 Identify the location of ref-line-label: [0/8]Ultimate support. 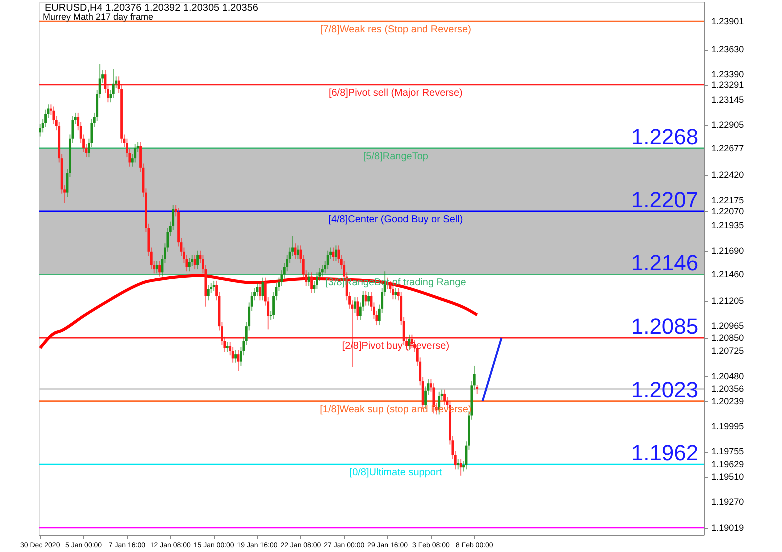
(396, 473).